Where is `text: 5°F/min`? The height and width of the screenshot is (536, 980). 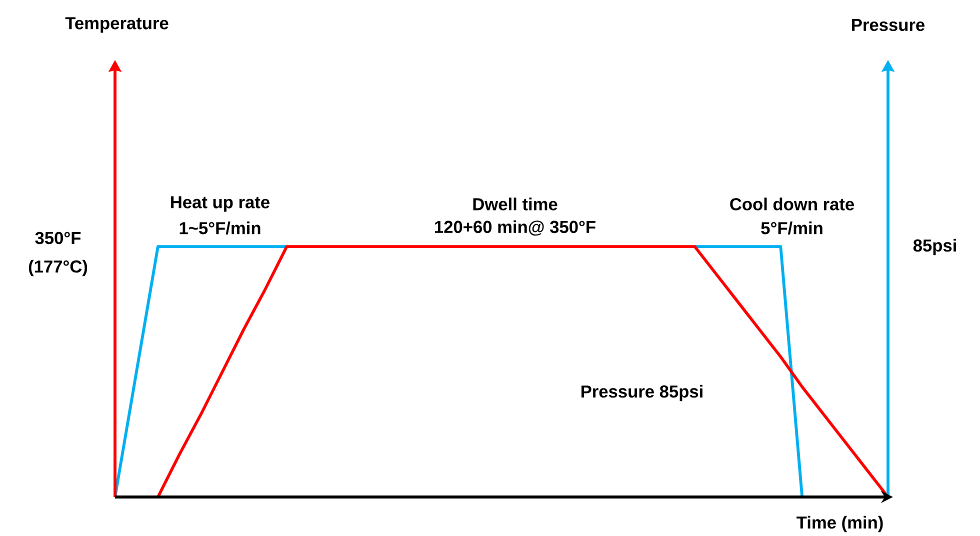
text: 5°F/min is located at coordinates (791, 228).